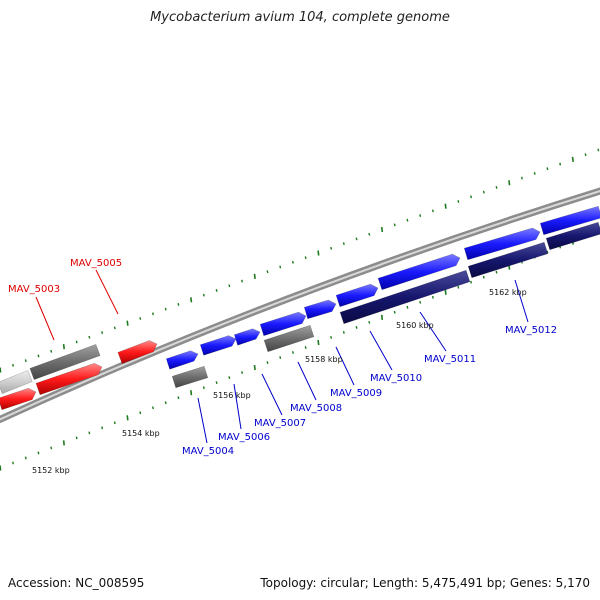 Image resolution: width=600 pixels, height=600 pixels. I want to click on accession-text: Accession: NC_008595, so click(76, 583).